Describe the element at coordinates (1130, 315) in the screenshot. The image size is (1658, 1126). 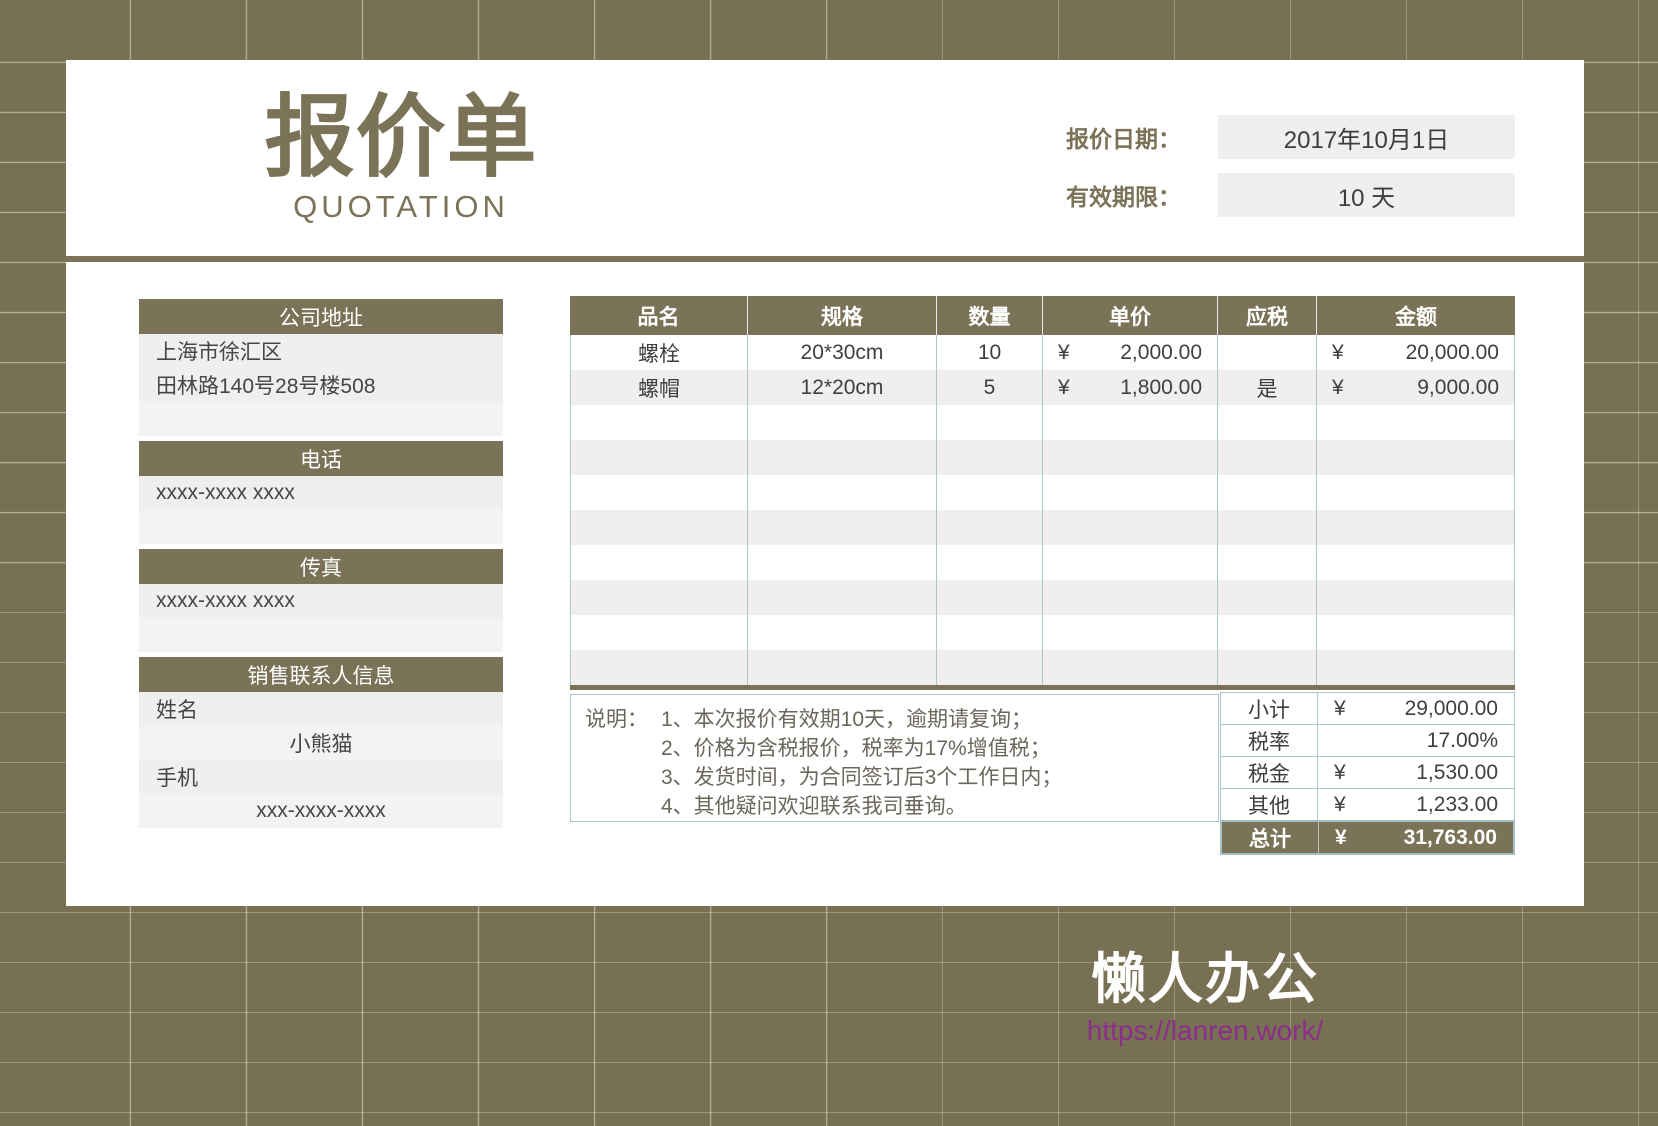
I see `col-header-price: 单价` at that location.